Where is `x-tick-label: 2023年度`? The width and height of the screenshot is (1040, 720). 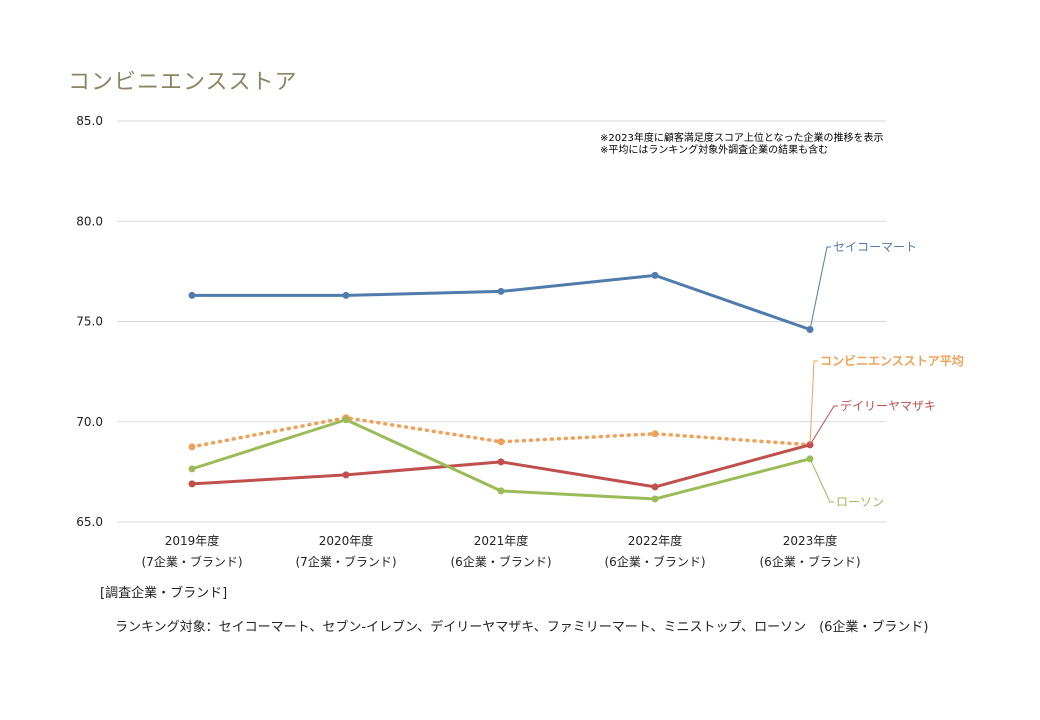 x-tick-label: 2023年度 is located at coordinates (810, 540).